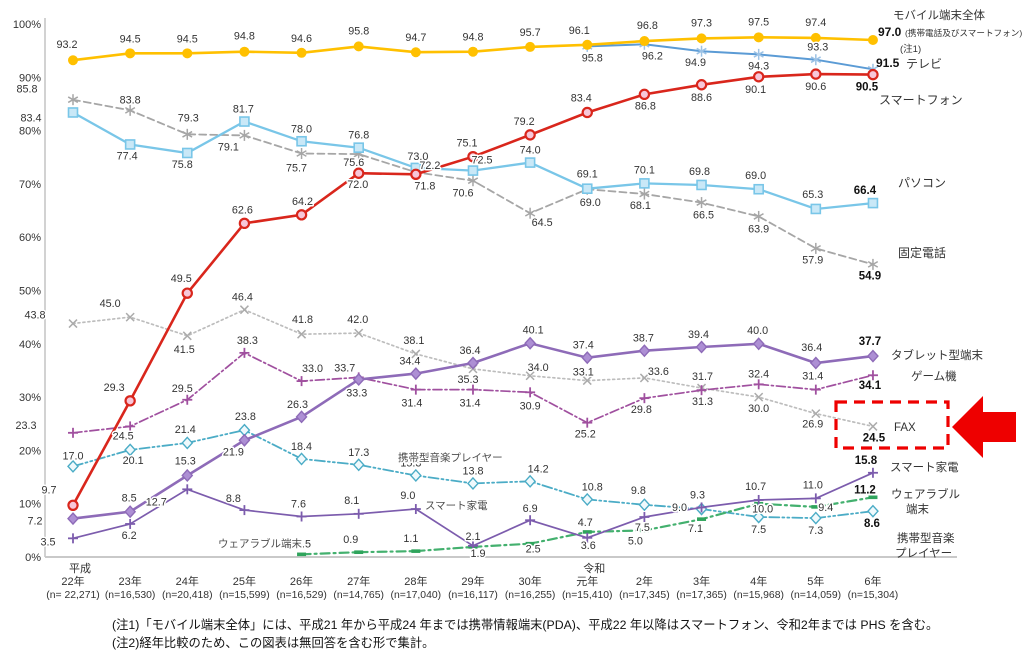 This screenshot has height=661, width=1024. I want to click on data-label-fax: 31.7, so click(702, 377).